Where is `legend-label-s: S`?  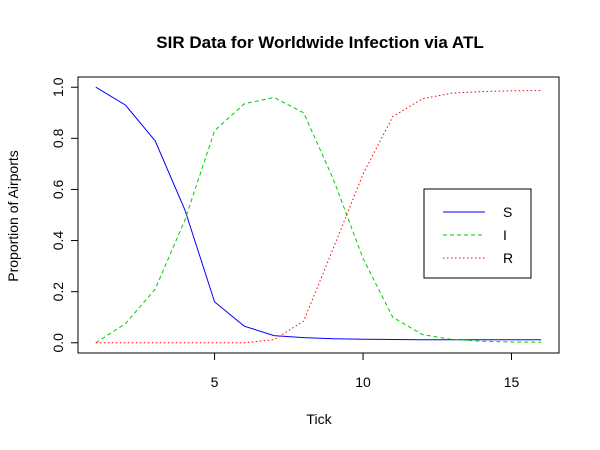 legend-label-s: S is located at coordinates (507, 212).